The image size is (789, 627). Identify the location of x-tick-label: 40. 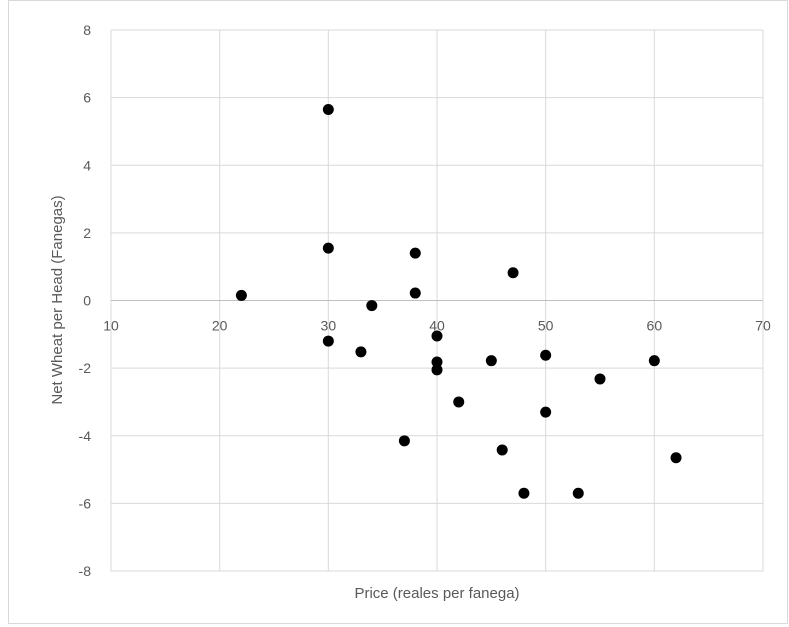
(437, 326).